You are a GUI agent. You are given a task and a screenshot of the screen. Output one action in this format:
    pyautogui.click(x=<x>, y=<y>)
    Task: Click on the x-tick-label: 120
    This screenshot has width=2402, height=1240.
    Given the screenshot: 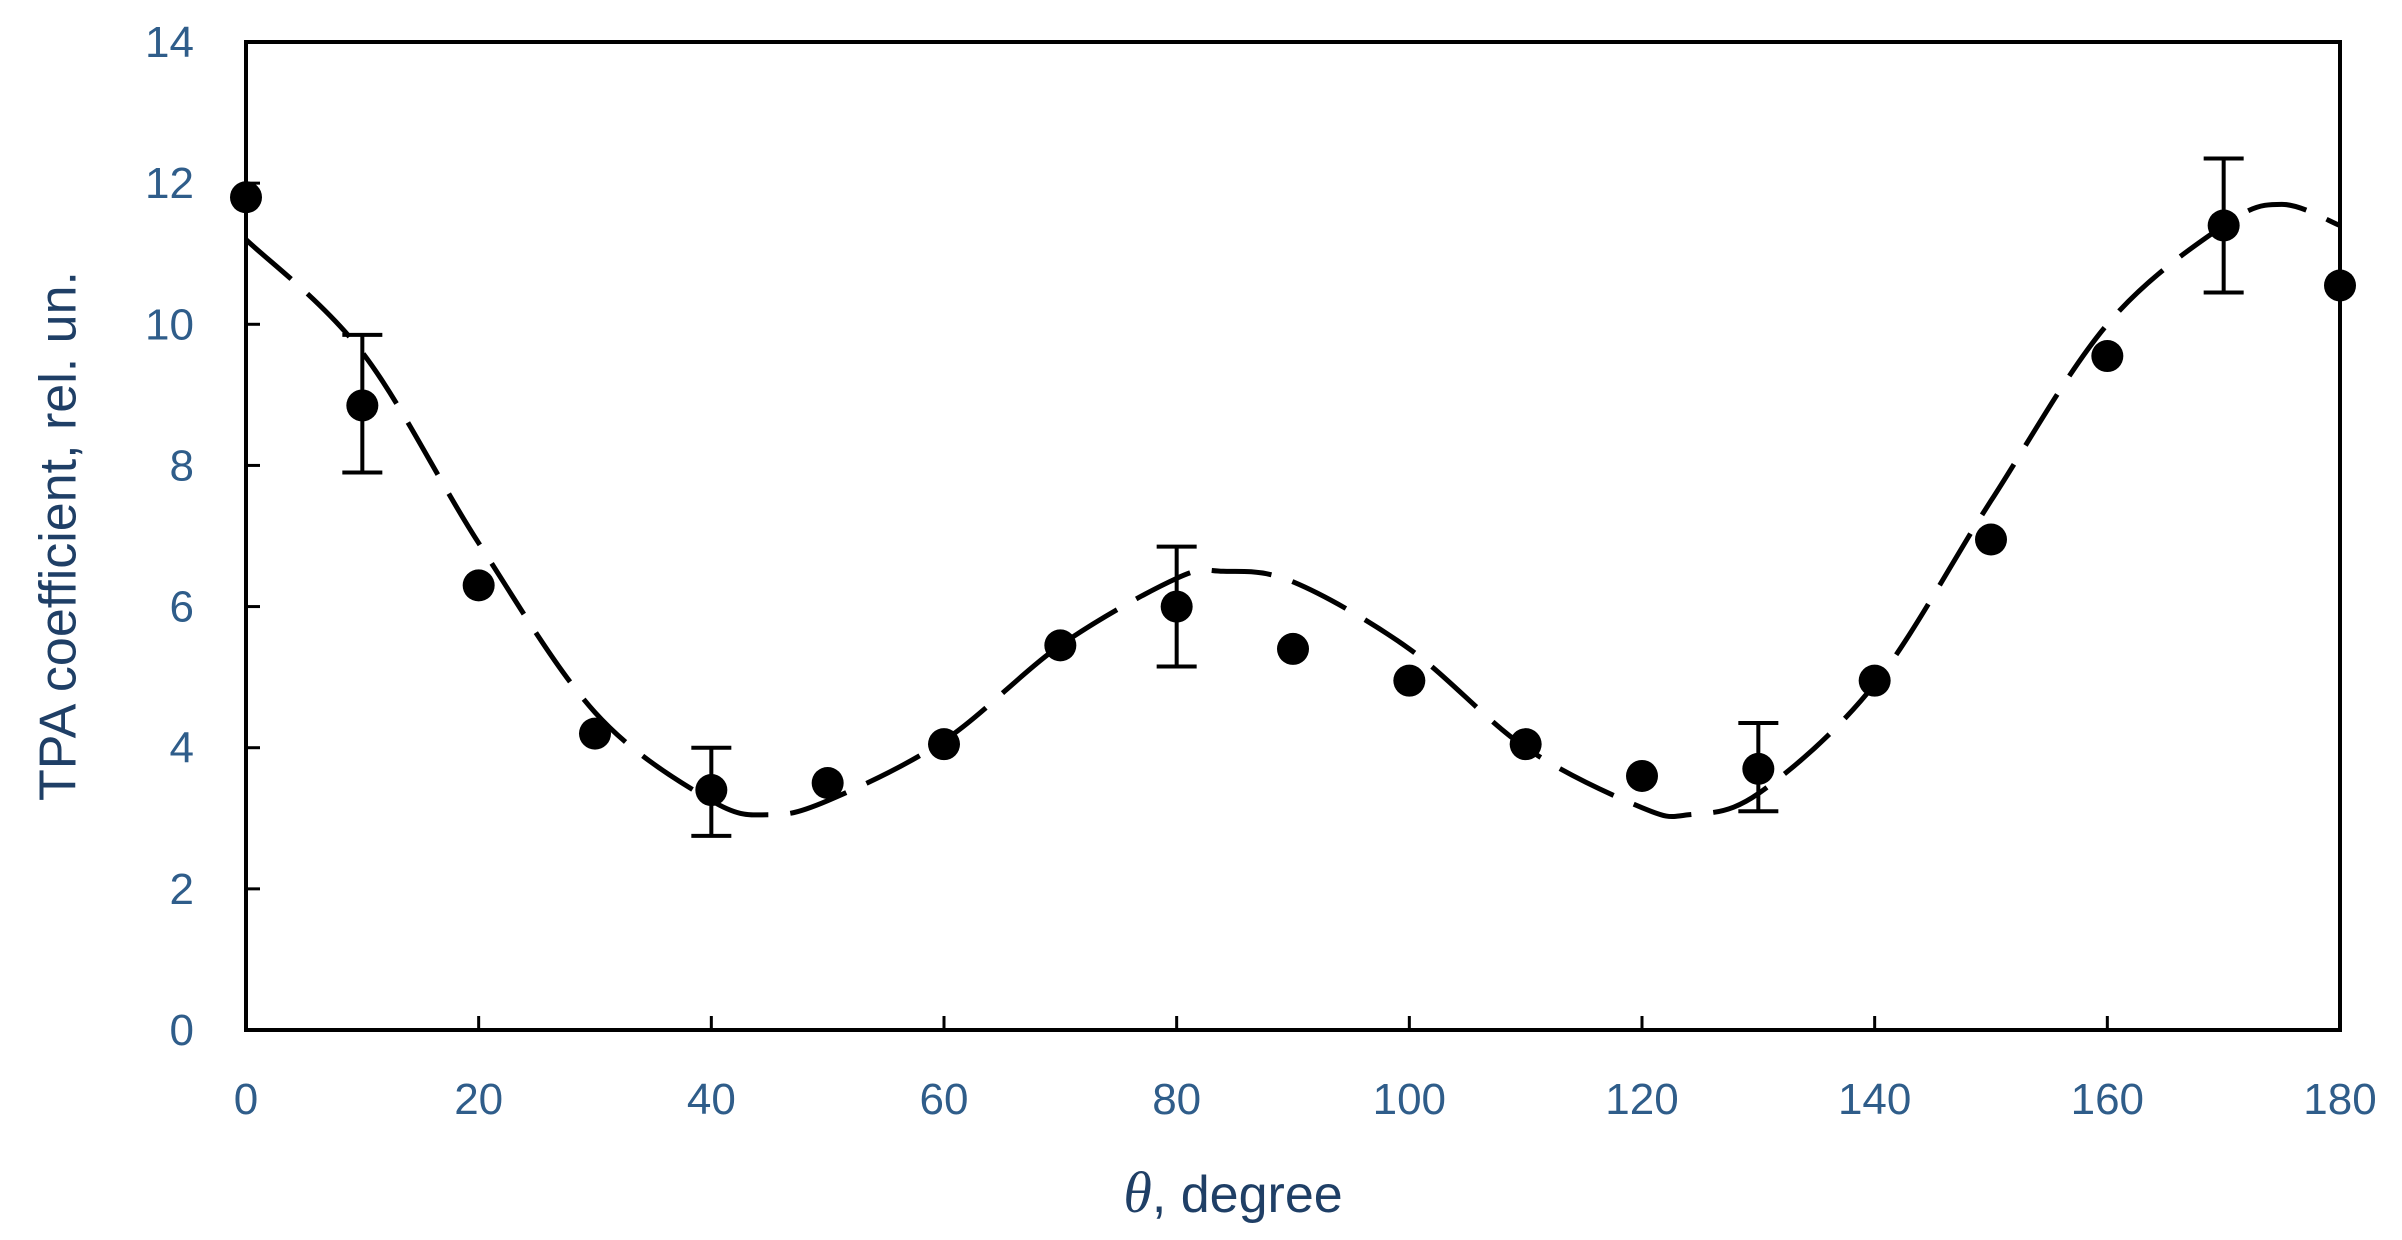 What is the action you would take?
    pyautogui.click(x=1641, y=1099)
    